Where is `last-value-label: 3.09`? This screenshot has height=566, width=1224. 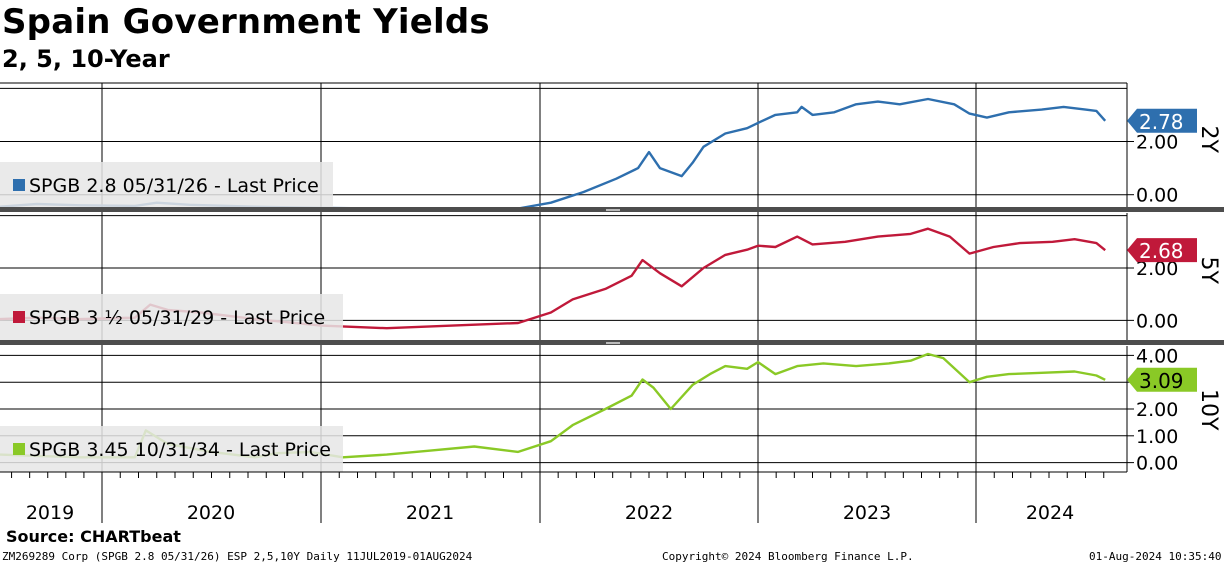 last-value-label: 3.09 is located at coordinates (1161, 381).